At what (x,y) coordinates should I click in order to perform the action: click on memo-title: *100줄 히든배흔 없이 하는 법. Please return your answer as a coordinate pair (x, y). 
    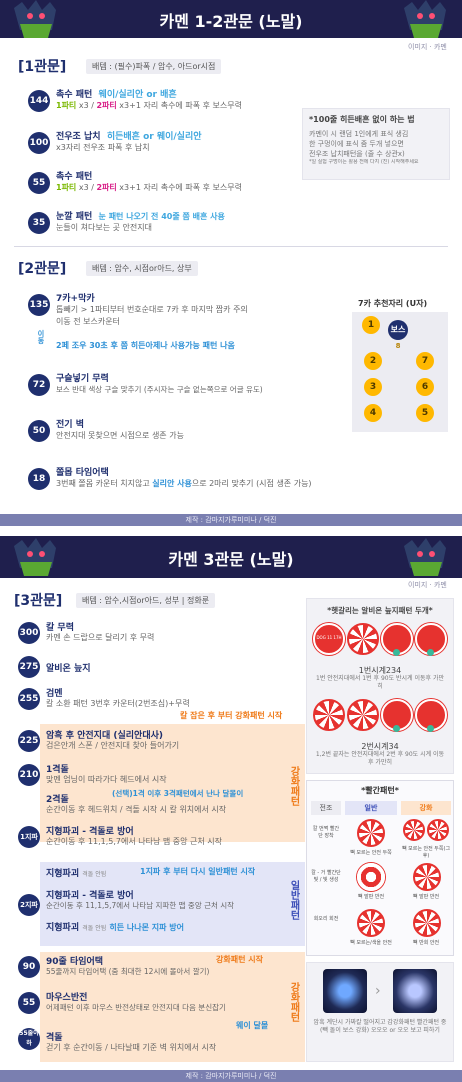
    Looking at the image, I should click on (362, 119).